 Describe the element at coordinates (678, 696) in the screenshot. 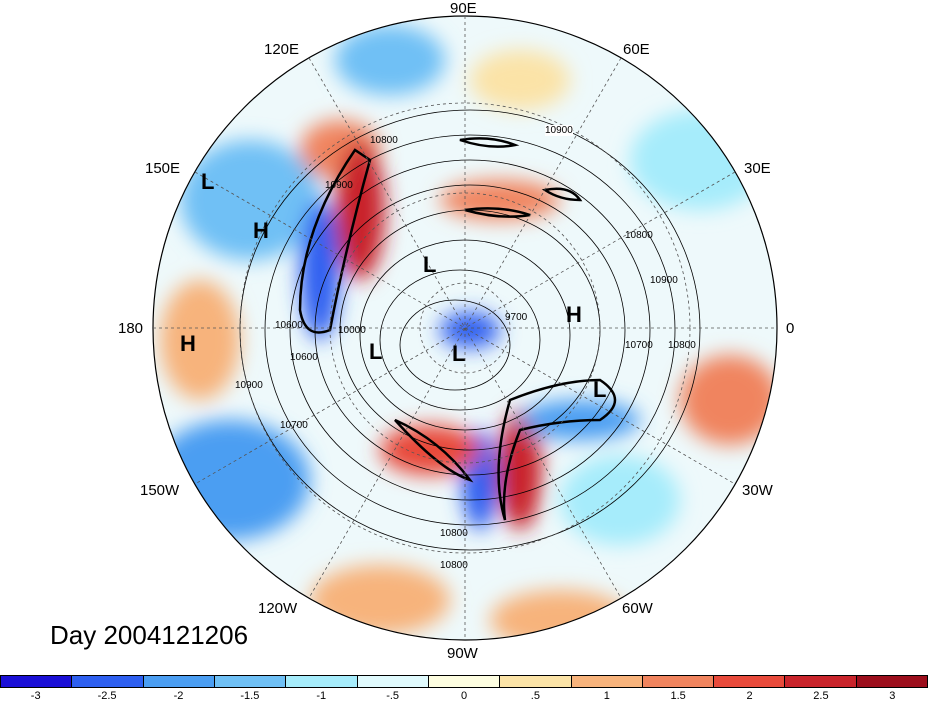

I see `colorbar-tick-label: 1.5` at that location.